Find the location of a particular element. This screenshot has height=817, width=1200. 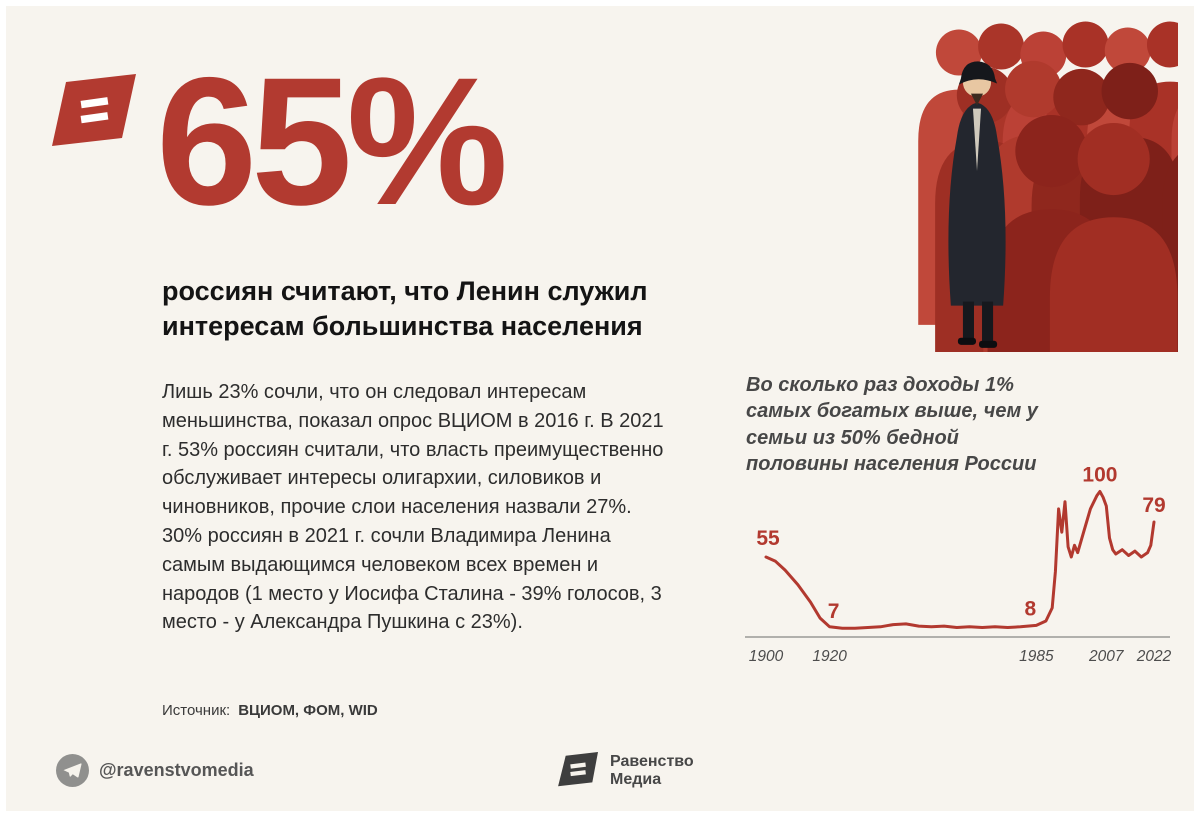

source-line: Источник: ВЦИОМ, ФОМ, WID is located at coordinates (270, 710).